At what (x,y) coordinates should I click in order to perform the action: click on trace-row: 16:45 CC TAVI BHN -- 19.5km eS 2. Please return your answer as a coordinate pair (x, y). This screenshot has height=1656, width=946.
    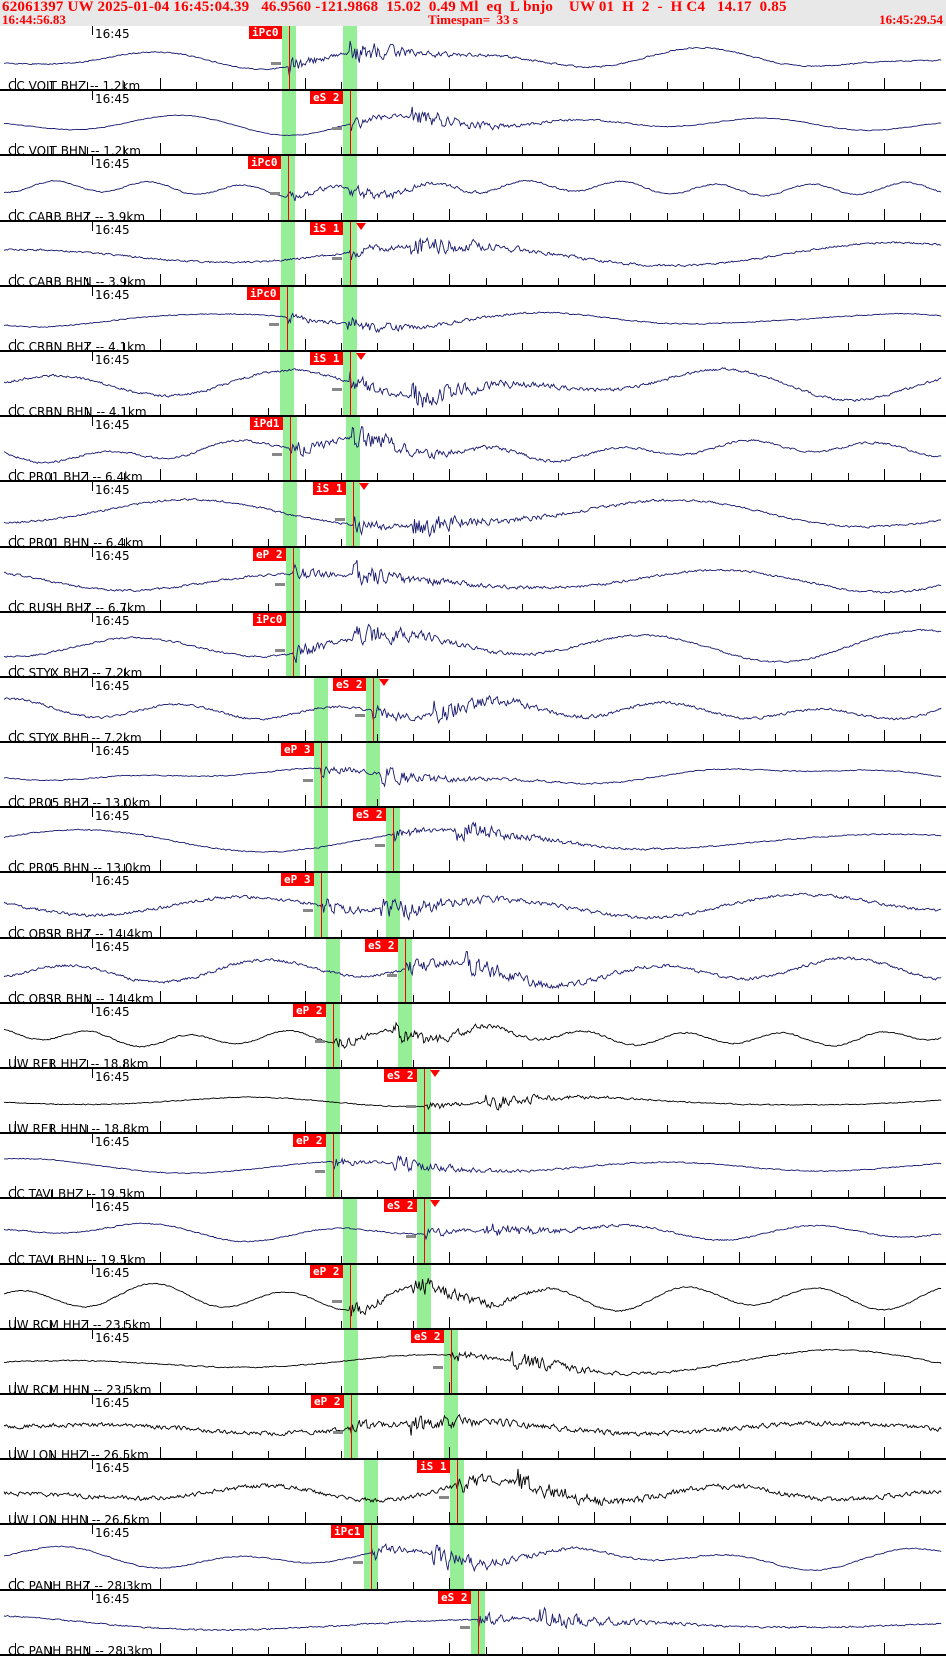
    Looking at the image, I should click on (473, 1232).